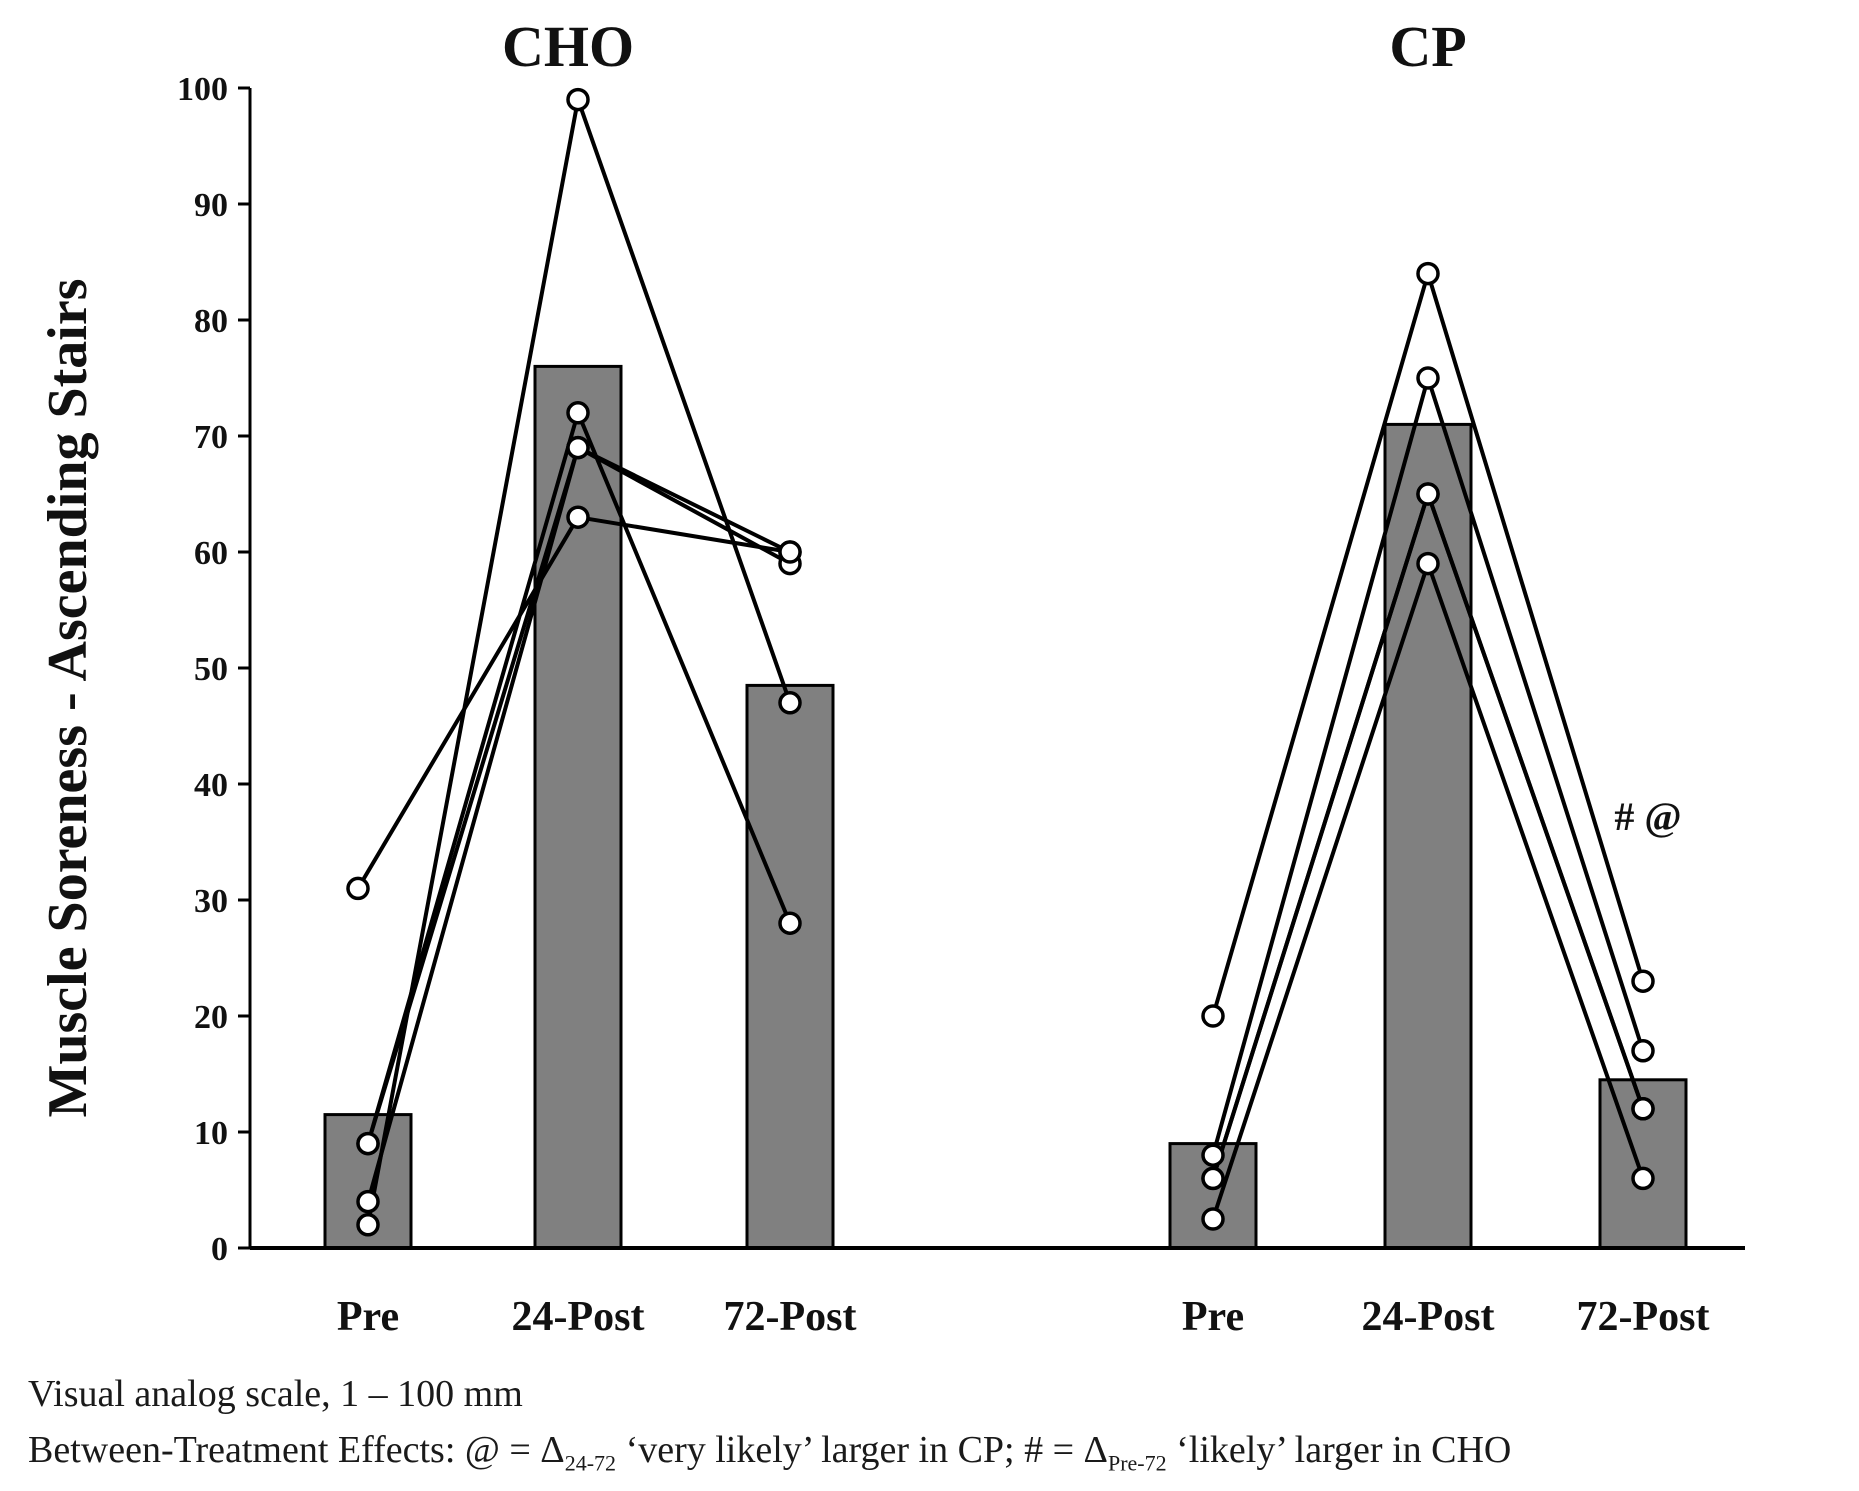  Describe the element at coordinates (1428, 1317) in the screenshot. I see `x-label-cp-24-post: 24-Post` at that location.